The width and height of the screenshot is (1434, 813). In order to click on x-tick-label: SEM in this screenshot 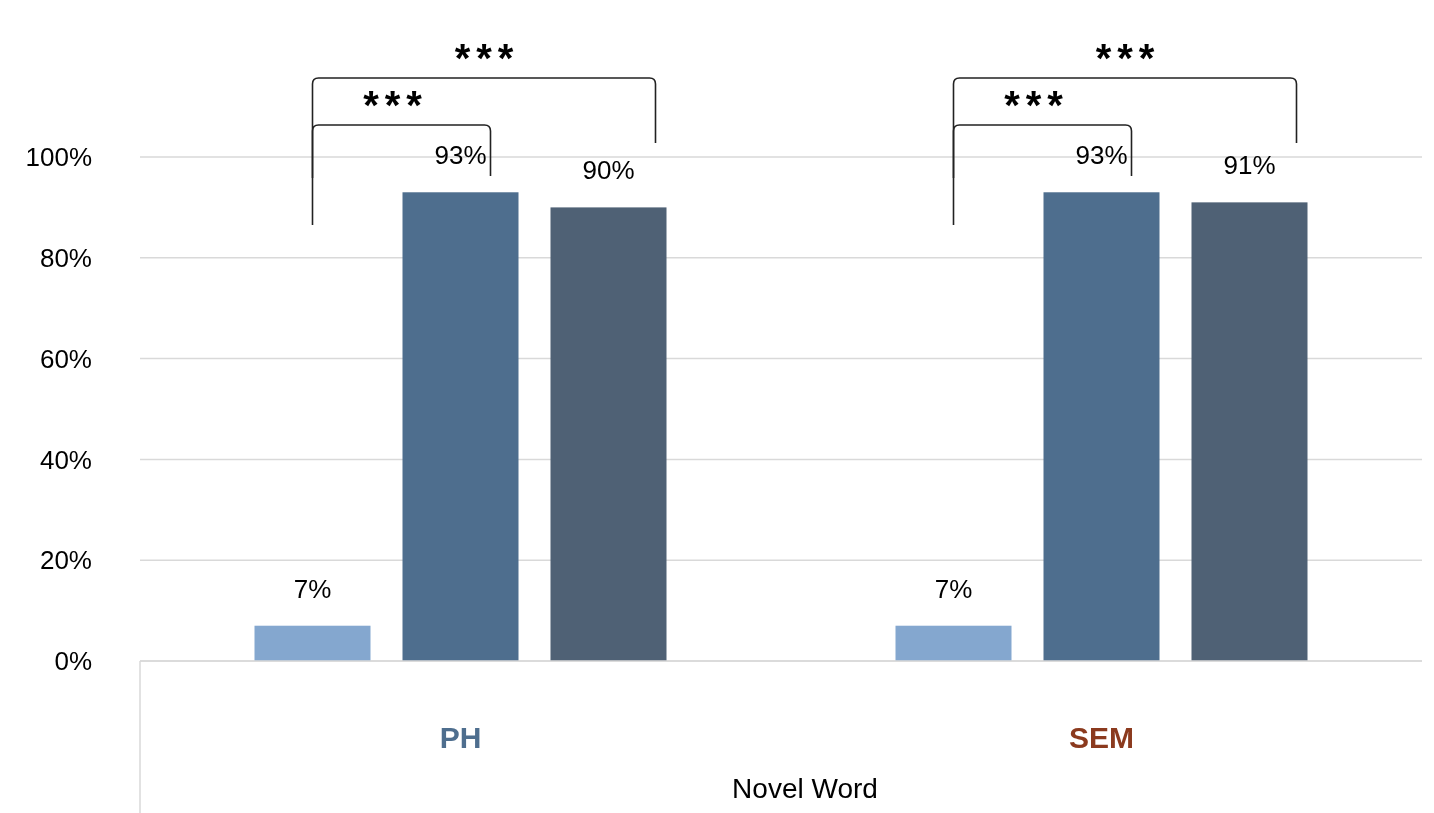, I will do `click(1101, 737)`.